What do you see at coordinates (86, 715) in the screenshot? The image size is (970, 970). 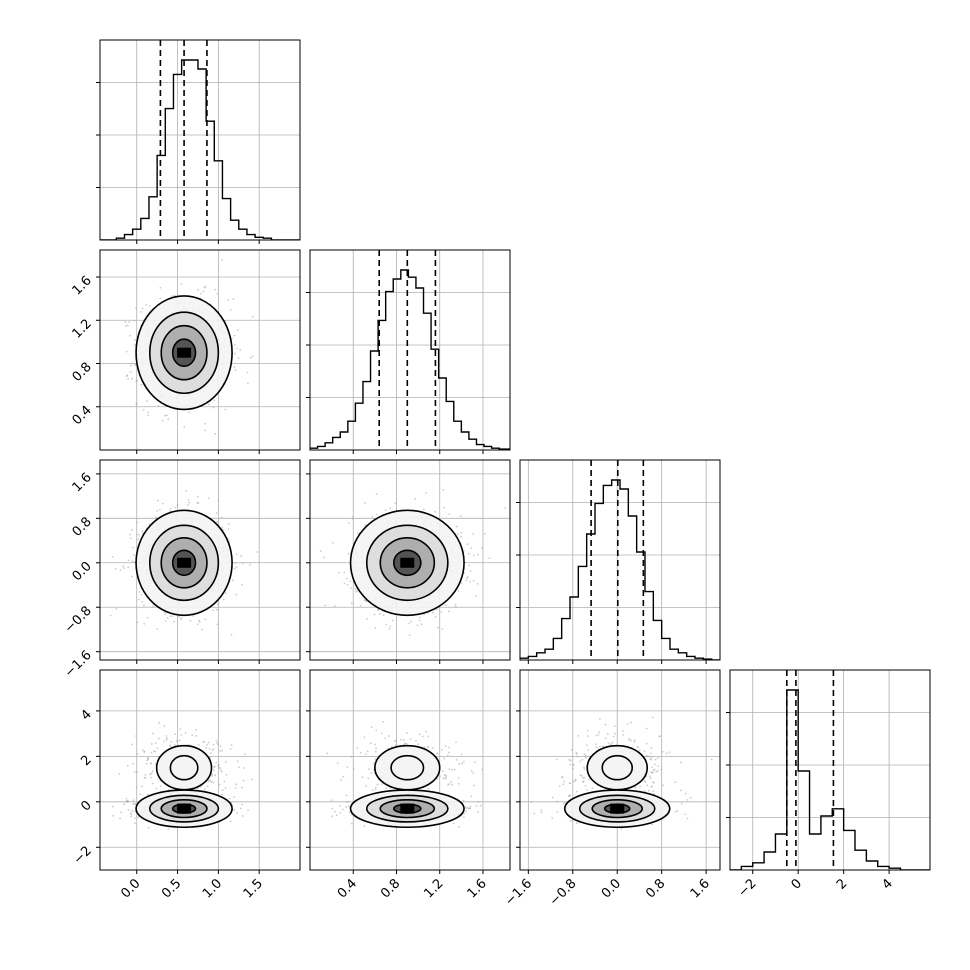 I see `y-tick-label: 4` at bounding box center [86, 715].